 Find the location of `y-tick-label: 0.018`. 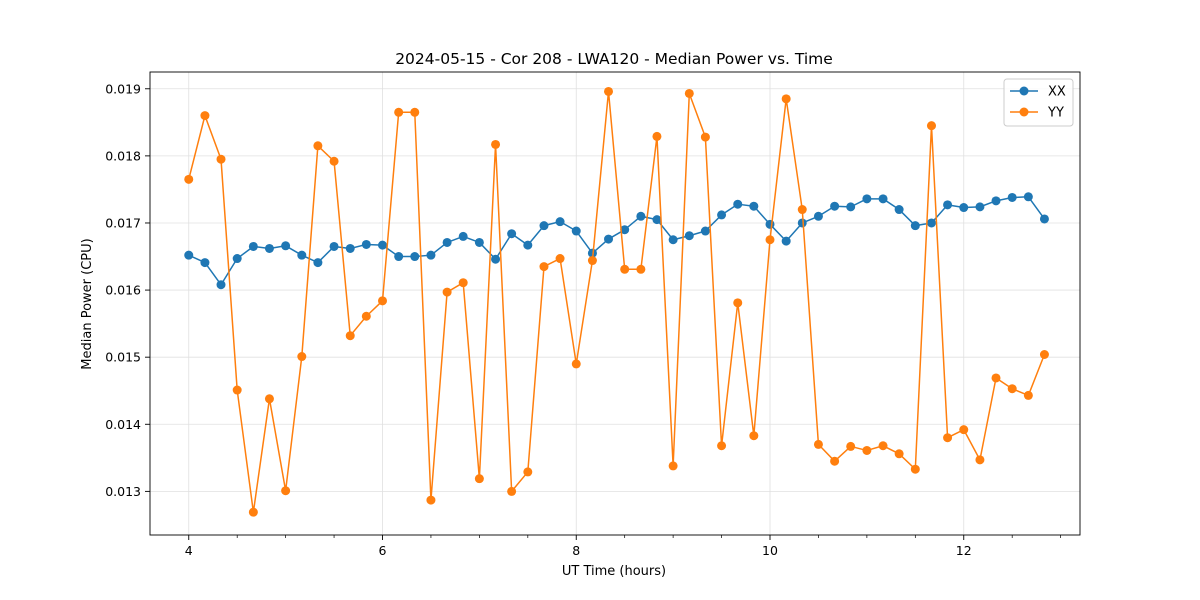

y-tick-label: 0.018 is located at coordinates (123, 155).